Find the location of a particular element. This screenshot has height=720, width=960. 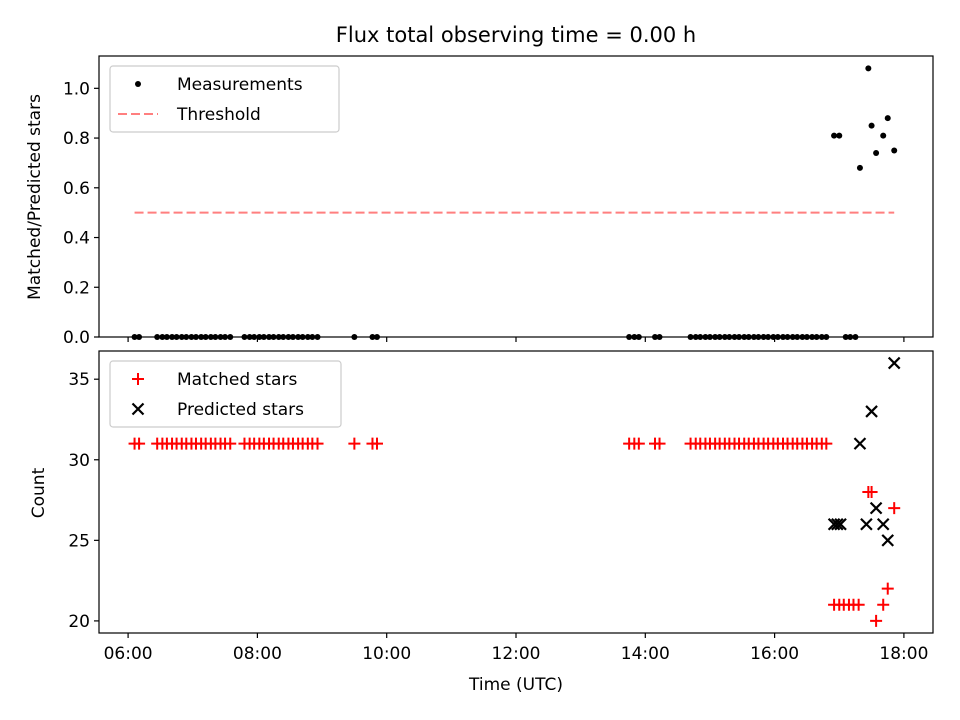

bottom-y-tick-label: 30 is located at coordinates (79, 461).